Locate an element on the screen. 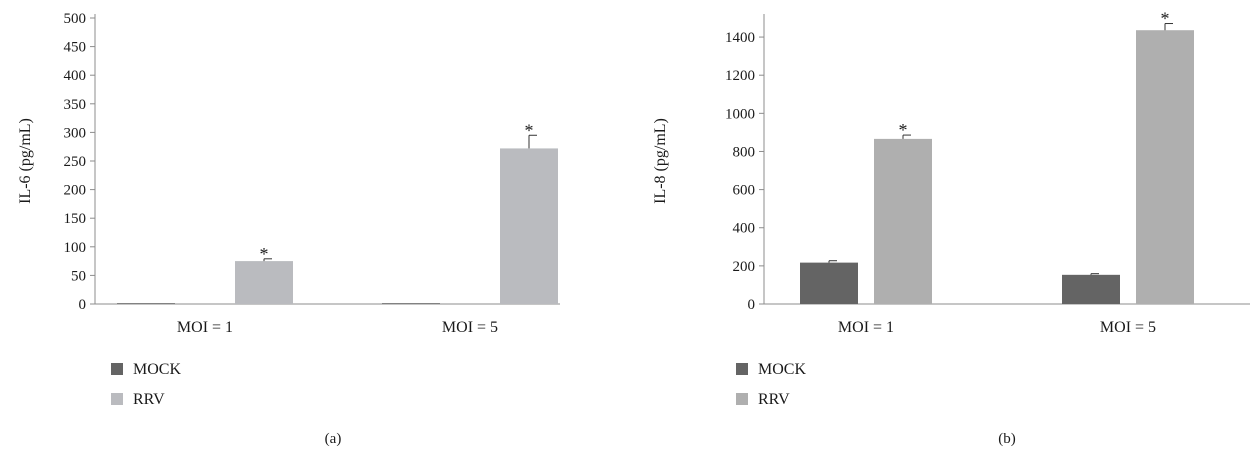 This screenshot has width=1258, height=459. y-tick-label: 1200 is located at coordinates (740, 76).